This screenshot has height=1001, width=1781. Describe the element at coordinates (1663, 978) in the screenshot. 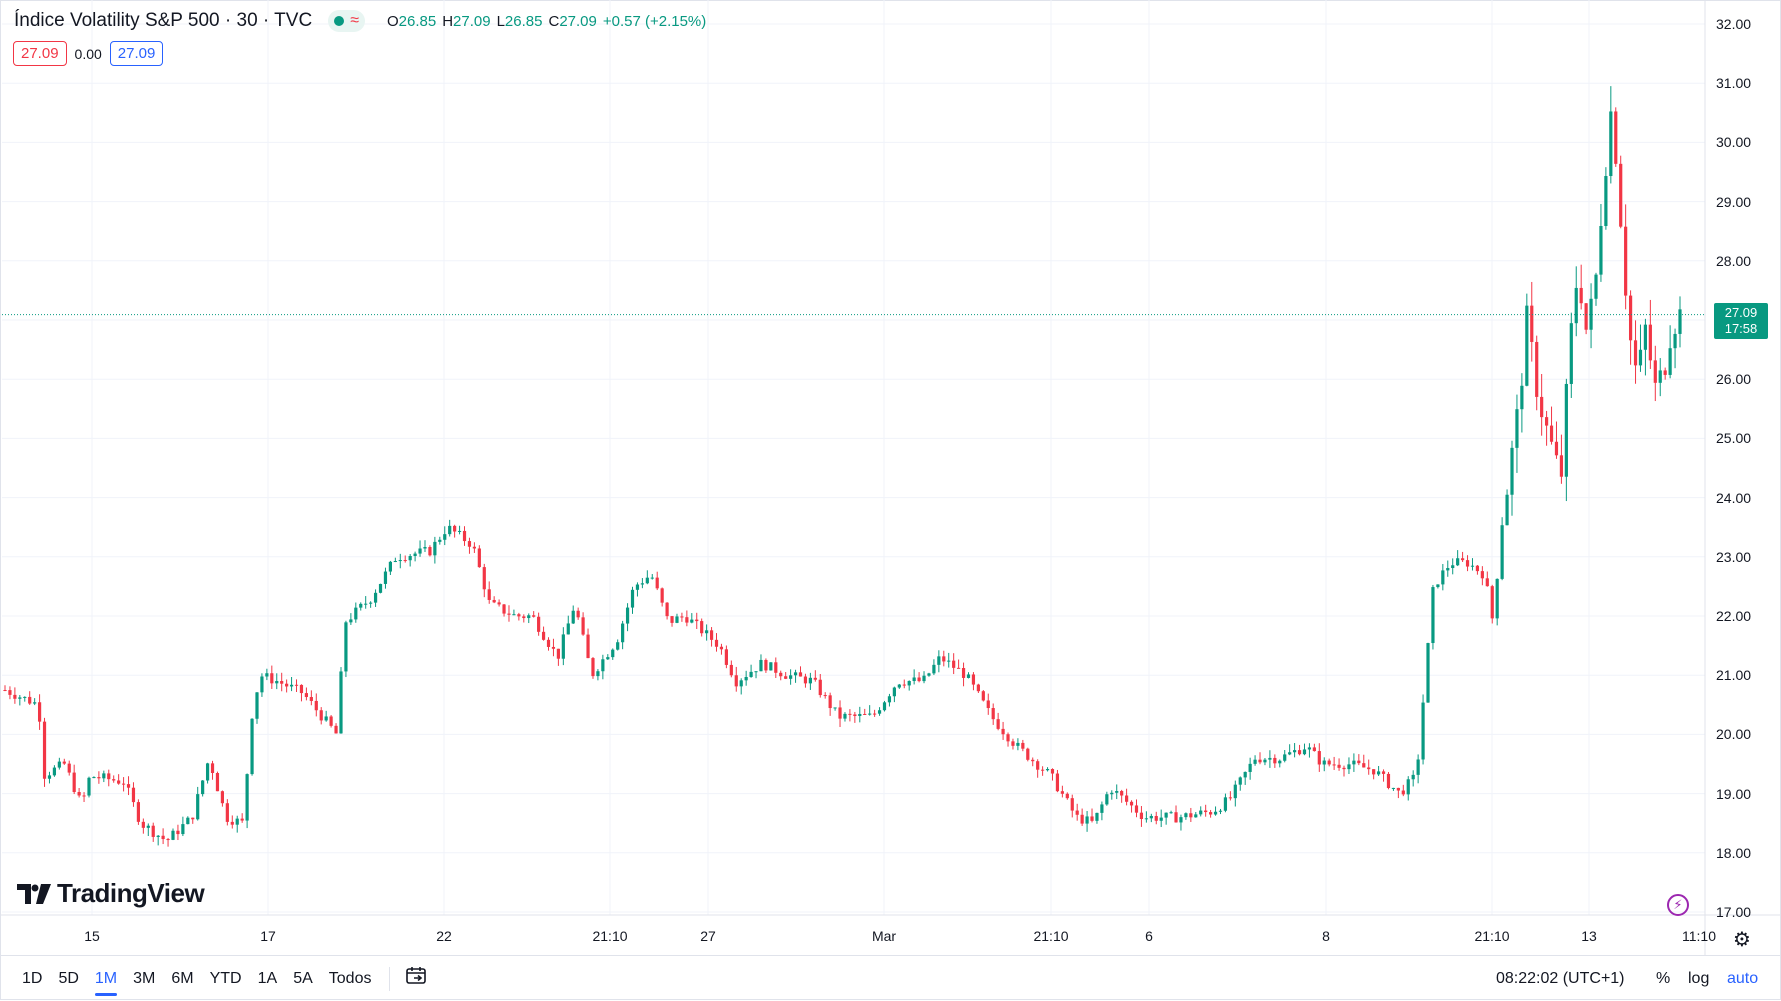

I see `percent-scale-toggle: %` at that location.